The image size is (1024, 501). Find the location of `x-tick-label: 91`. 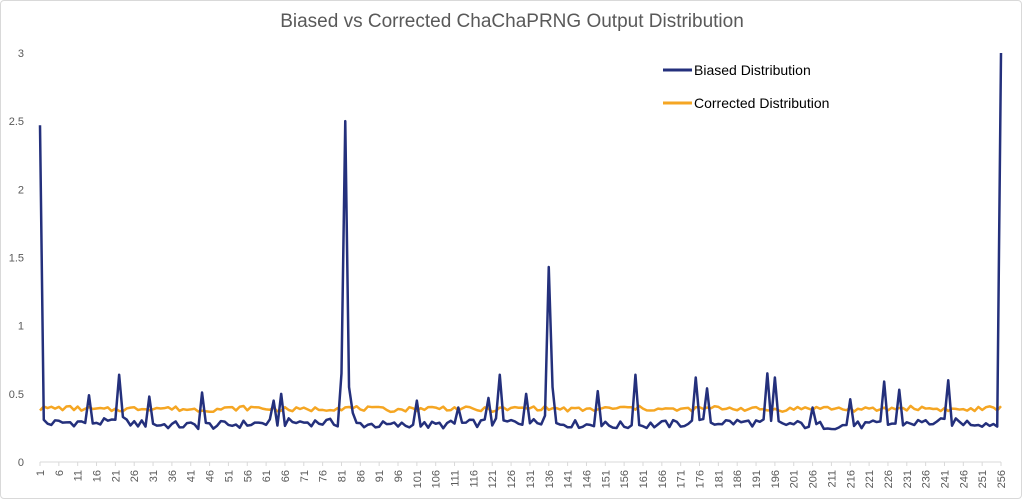

x-tick-label: 91 is located at coordinates (380, 476).